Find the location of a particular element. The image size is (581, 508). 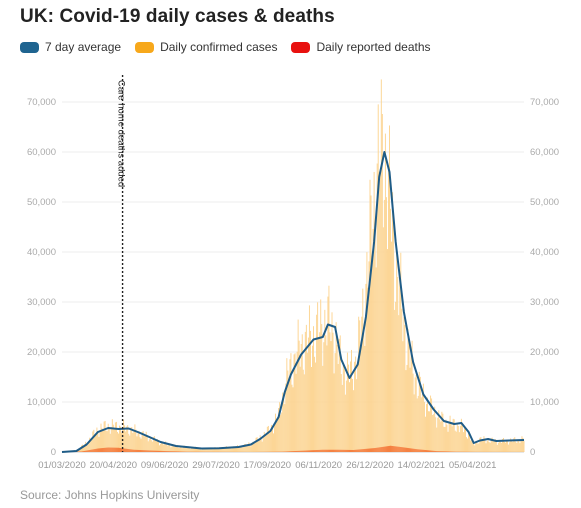

legend-item-daily-confirmed-cases: Daily confirmed cases is located at coordinates (206, 47).